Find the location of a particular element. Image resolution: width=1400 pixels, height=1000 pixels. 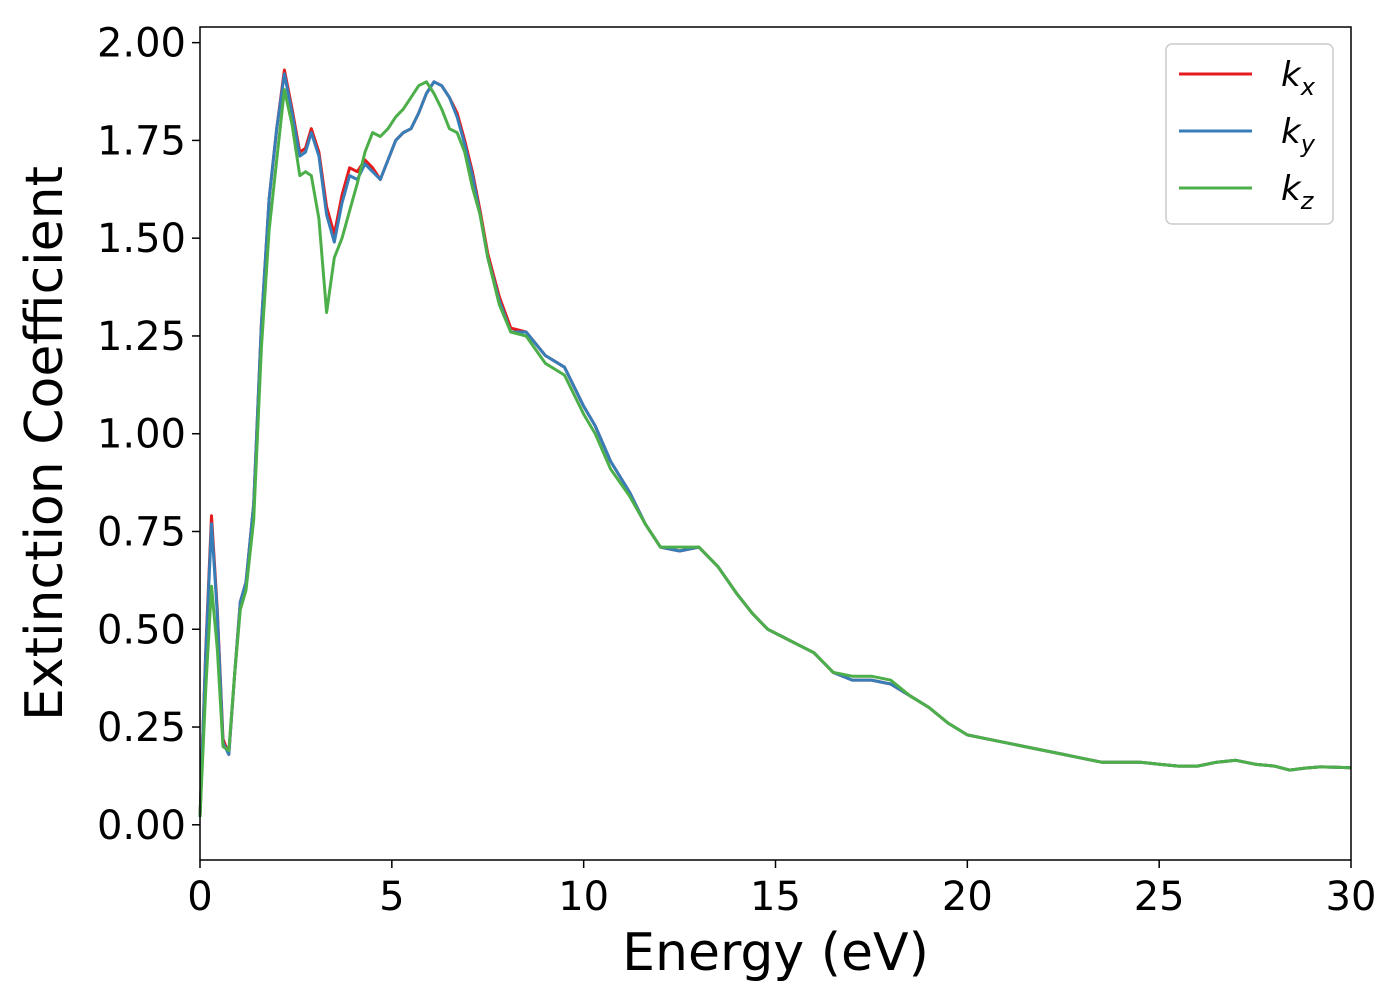

y-tick-label: 1.25 is located at coordinates (141, 337).